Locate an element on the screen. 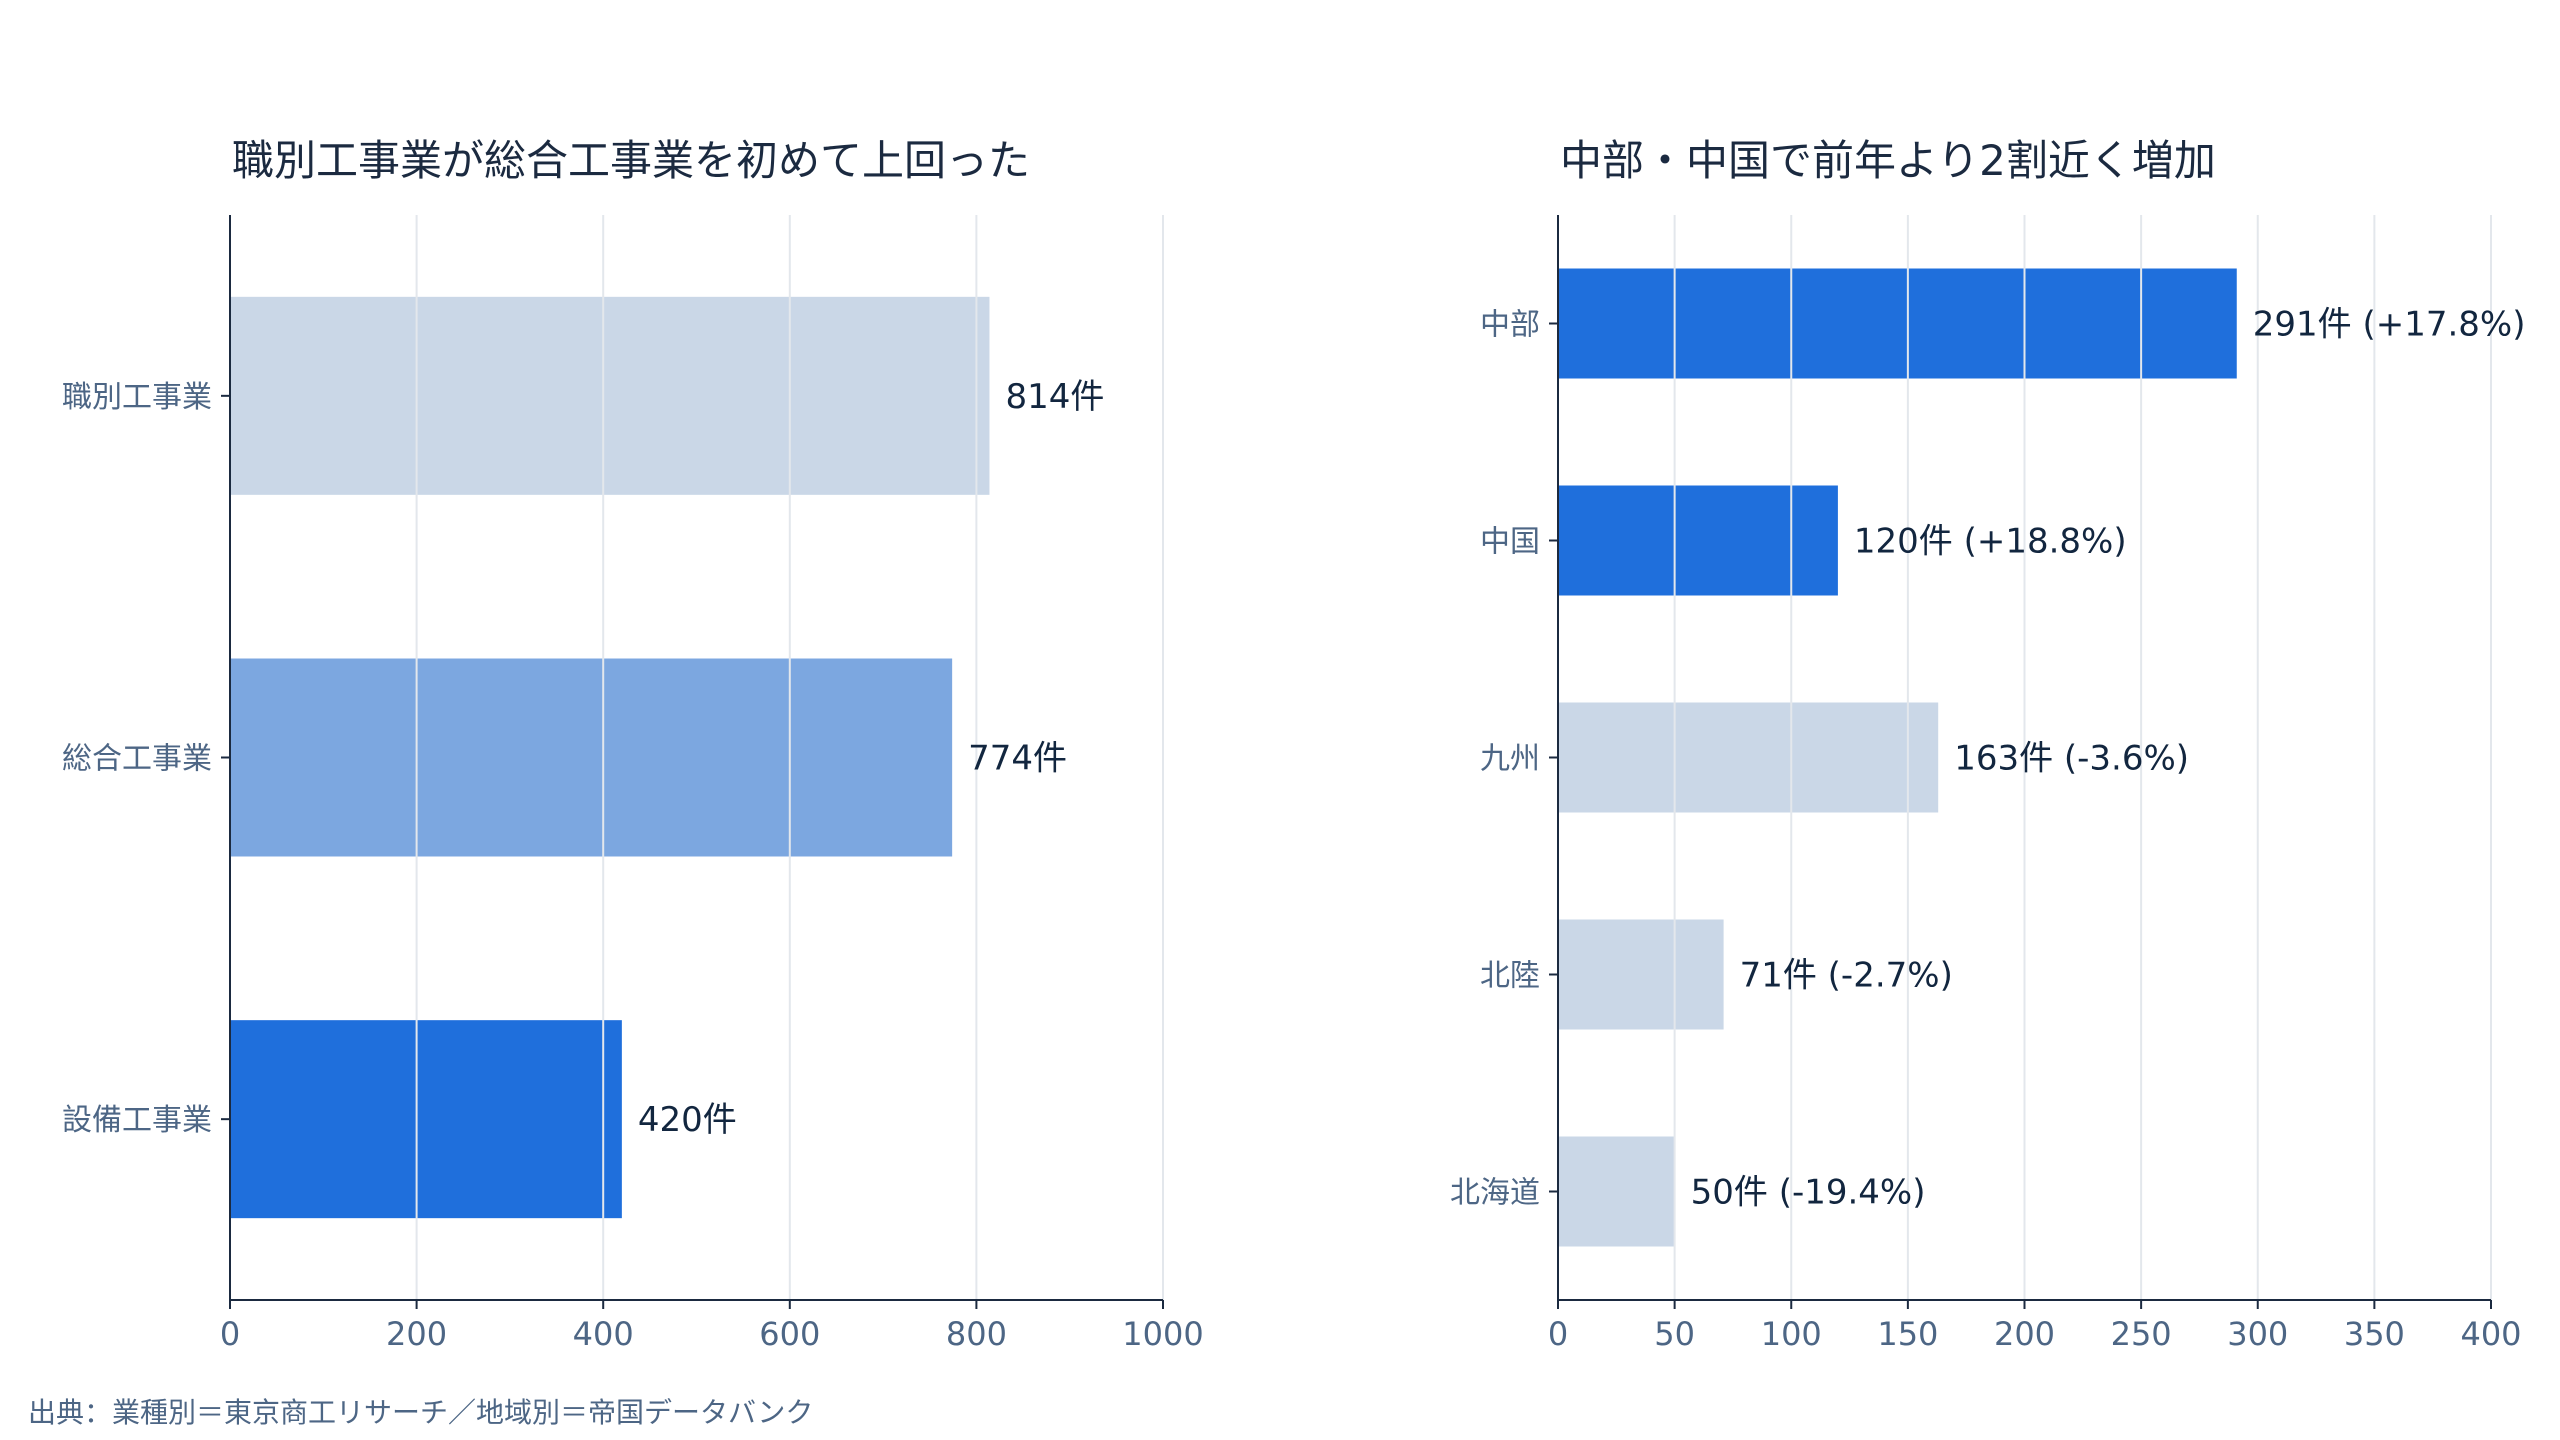 The height and width of the screenshot is (1440, 2560). chart-title: 中部・中国で前年より2割近く増加 is located at coordinates (1888, 160).